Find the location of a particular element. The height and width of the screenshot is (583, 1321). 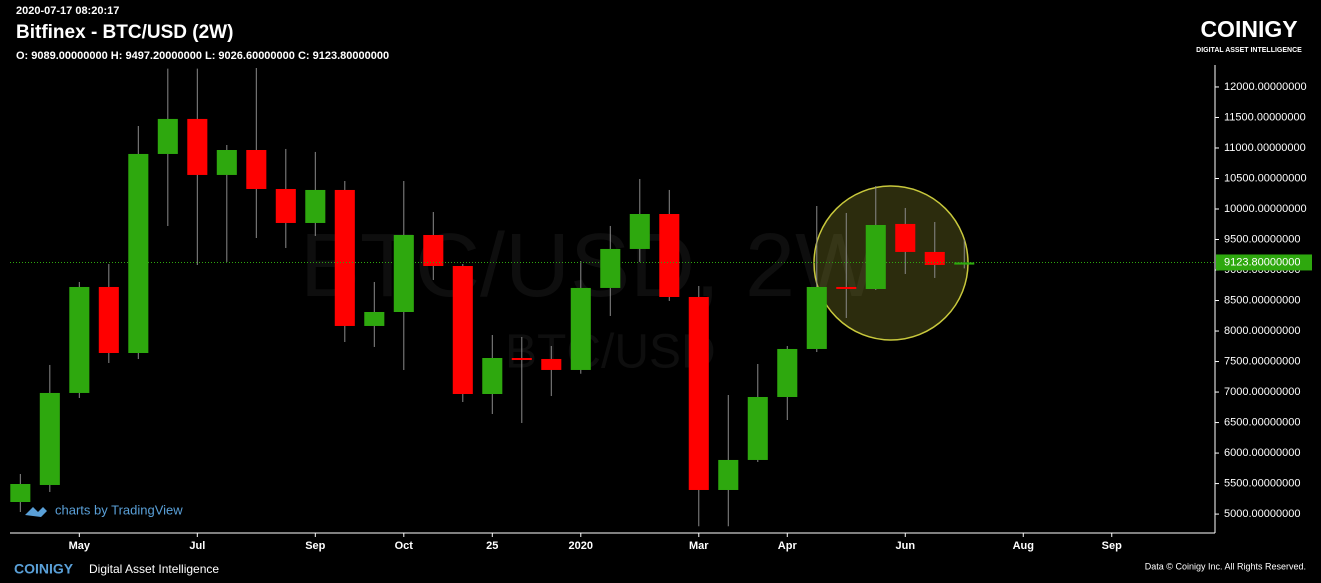

tradingview-credit: charts by TradingView is located at coordinates (119, 509).